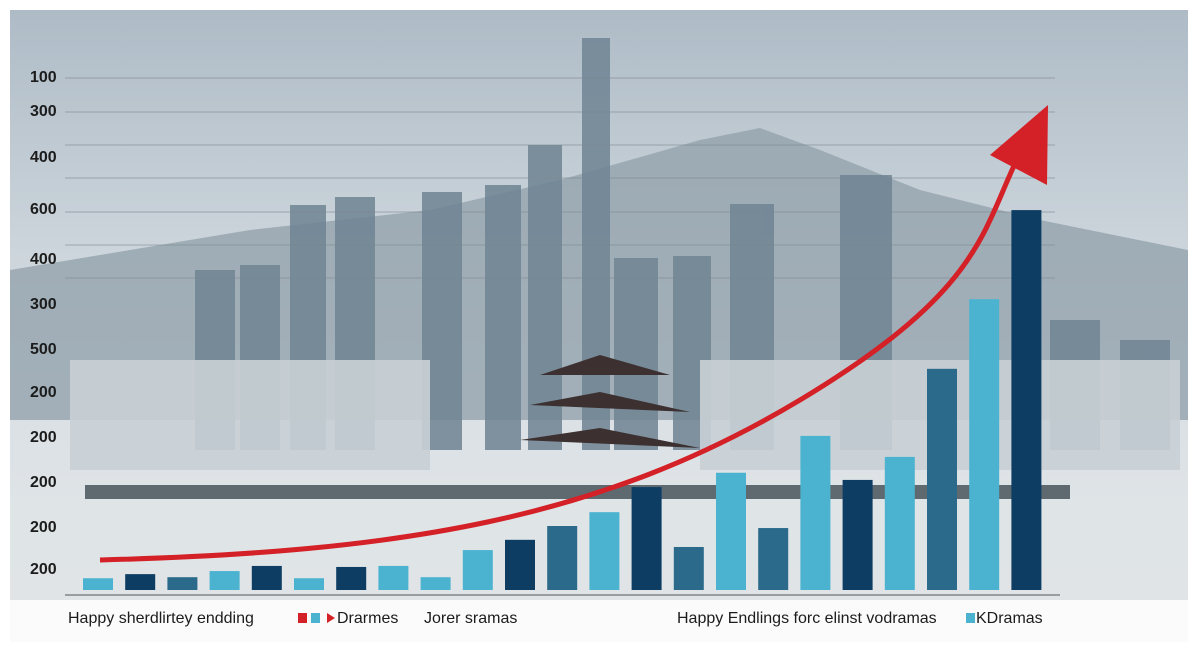 The image size is (1200, 654). I want to click on legend-label: Happy sherdlirtey endding, so click(161, 618).